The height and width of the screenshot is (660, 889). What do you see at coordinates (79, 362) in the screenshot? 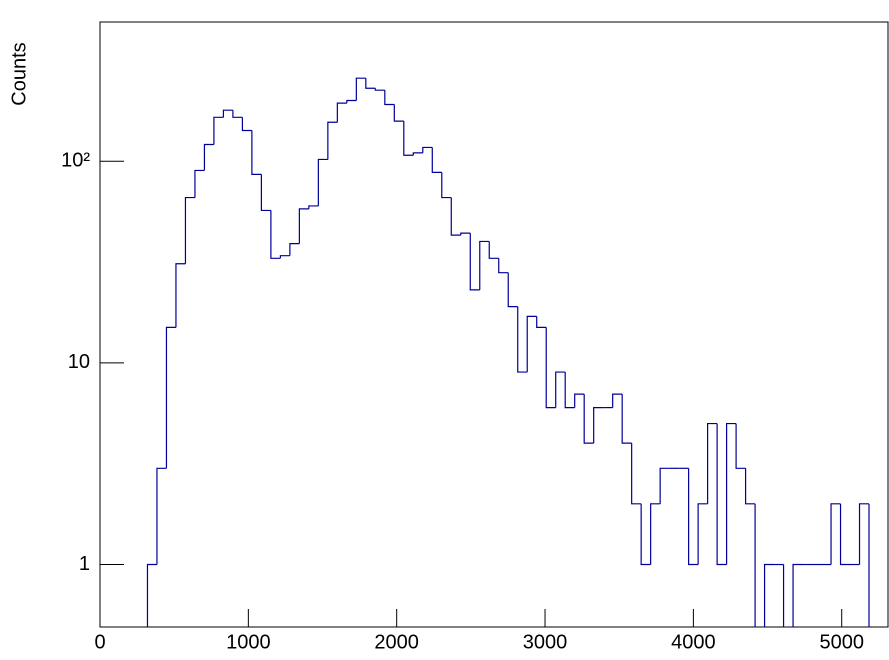
I see `y-tick-label: 10` at bounding box center [79, 362].